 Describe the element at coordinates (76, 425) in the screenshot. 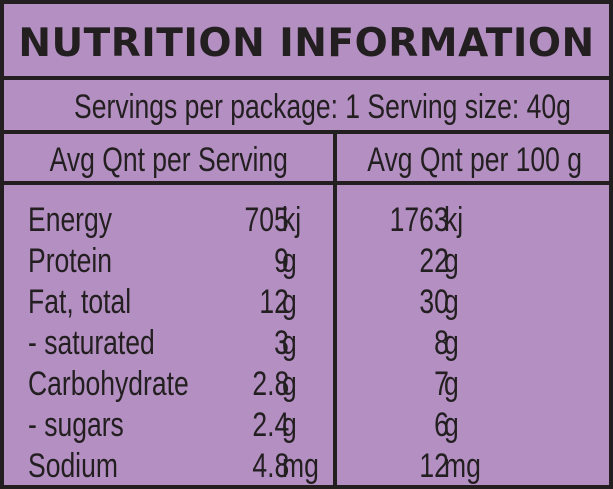

I see `nutrient-name: - sugars` at that location.